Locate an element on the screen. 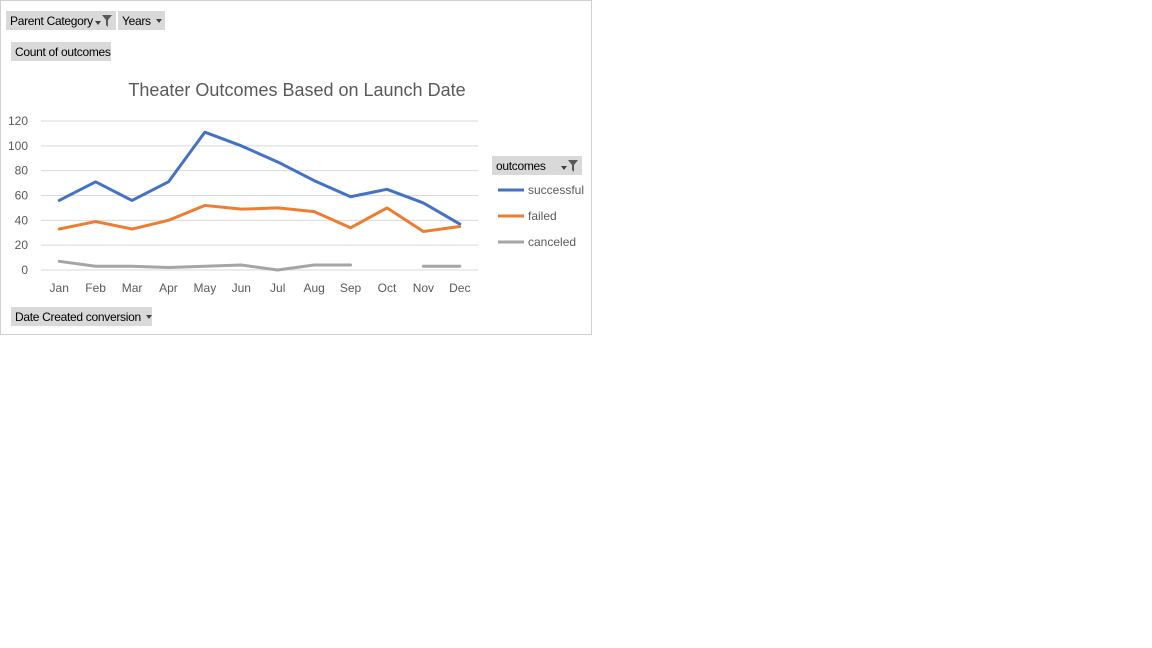  chart-title: Theater Outcomes Based on Launch Date is located at coordinates (296, 90).